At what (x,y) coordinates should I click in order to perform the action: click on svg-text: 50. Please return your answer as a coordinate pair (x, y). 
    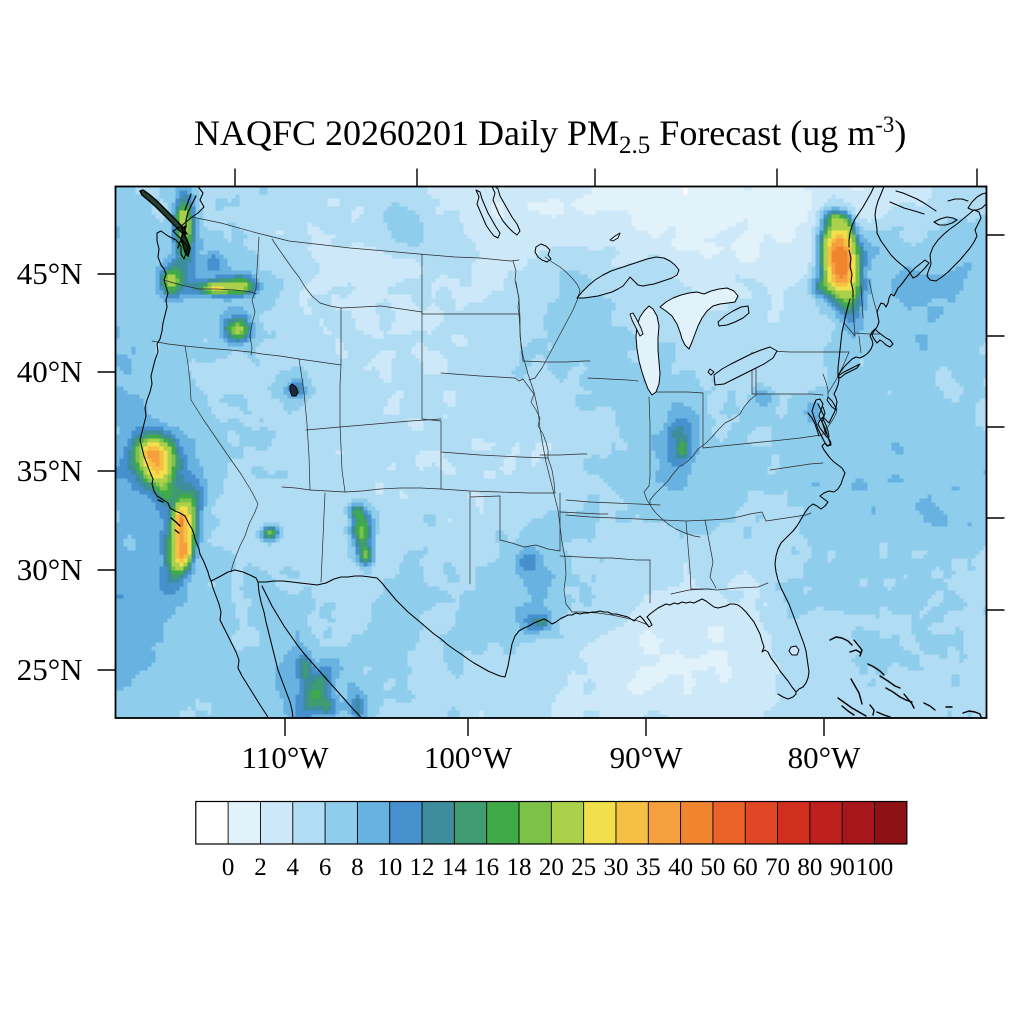
    Looking at the image, I should click on (712, 867).